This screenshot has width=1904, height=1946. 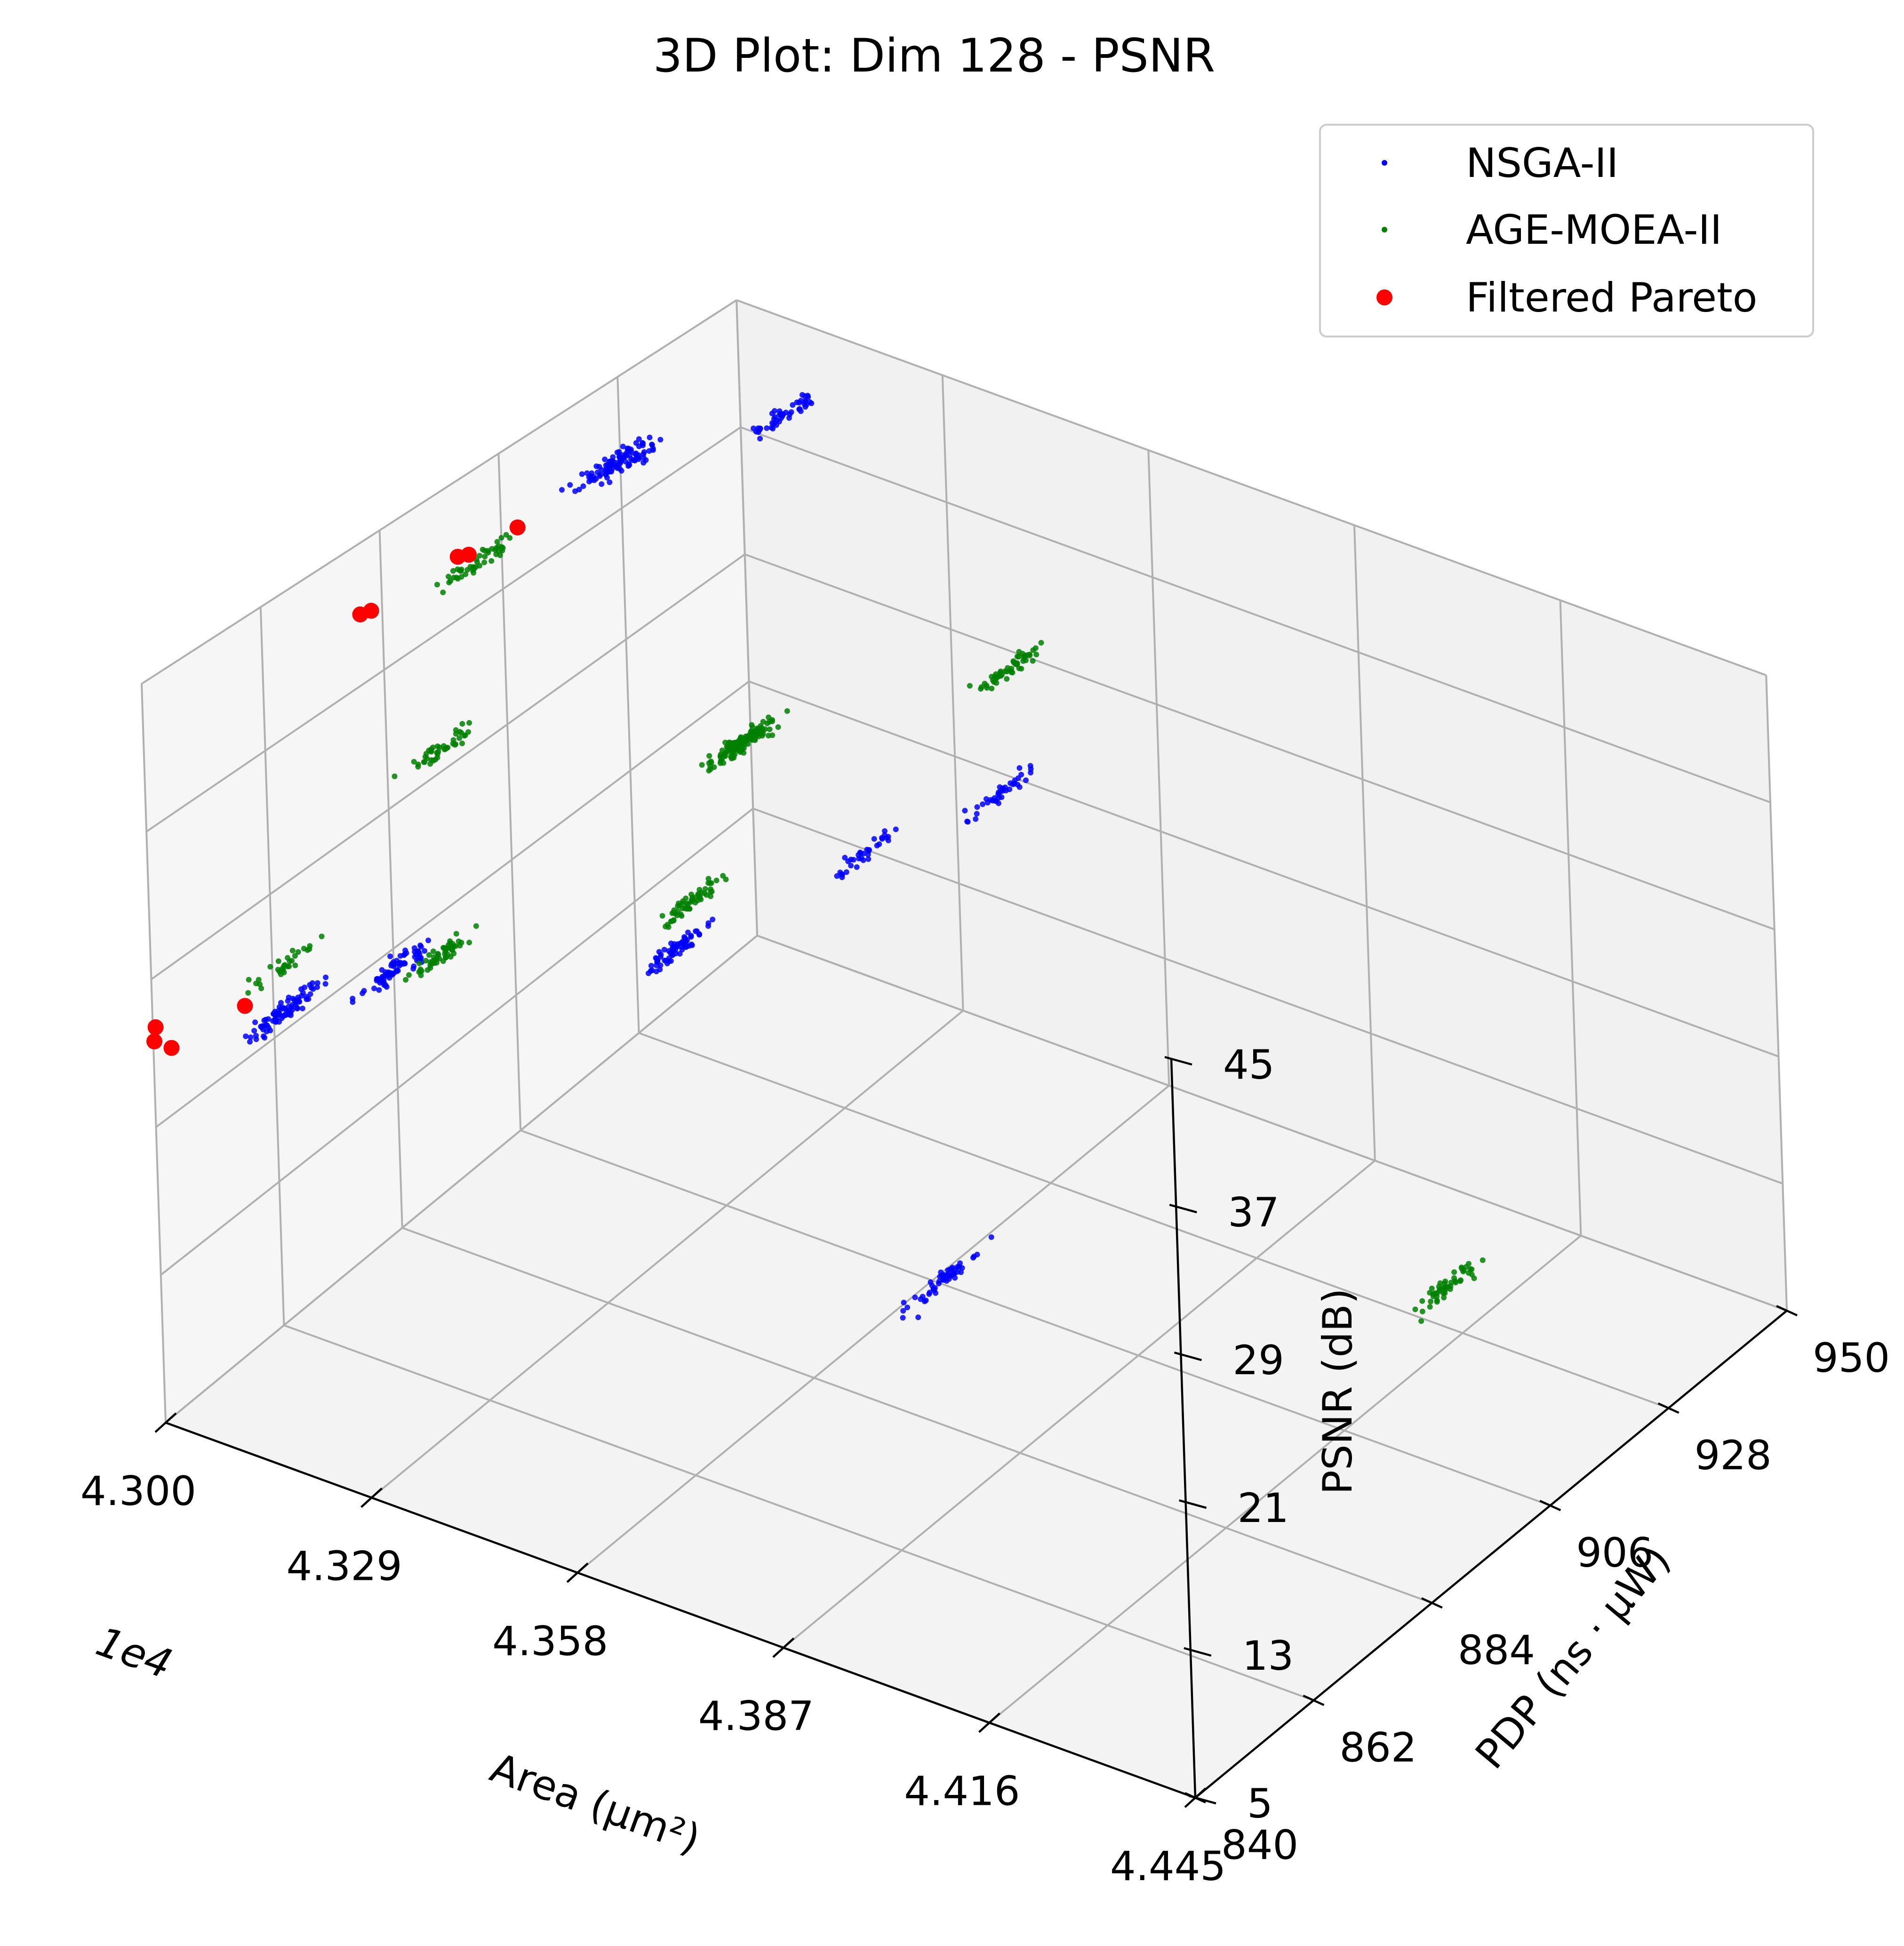 I want to click on x-tick-label: 4.387, so click(x=756, y=1716).